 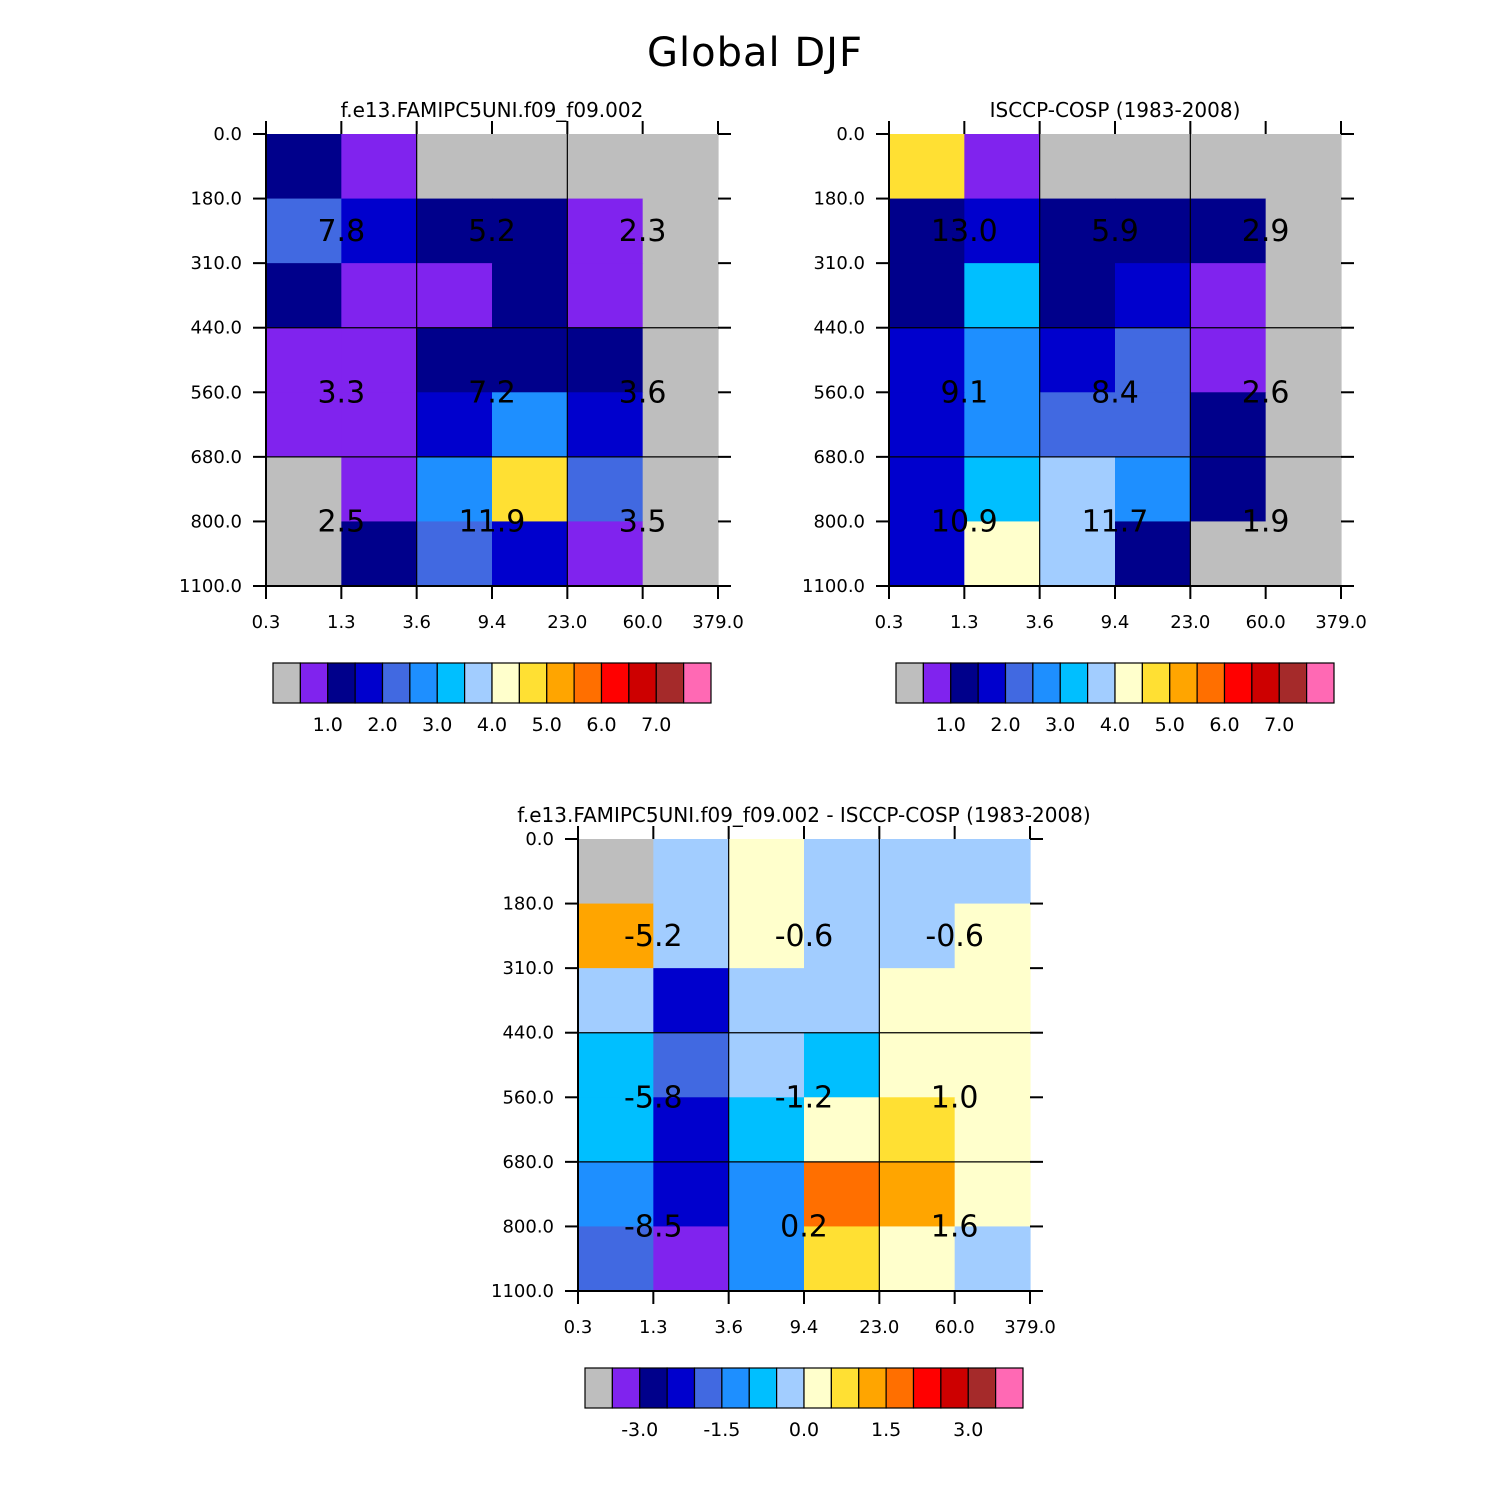 What do you see at coordinates (341, 392) in the screenshot?
I see `cell-value-label: 3.3` at bounding box center [341, 392].